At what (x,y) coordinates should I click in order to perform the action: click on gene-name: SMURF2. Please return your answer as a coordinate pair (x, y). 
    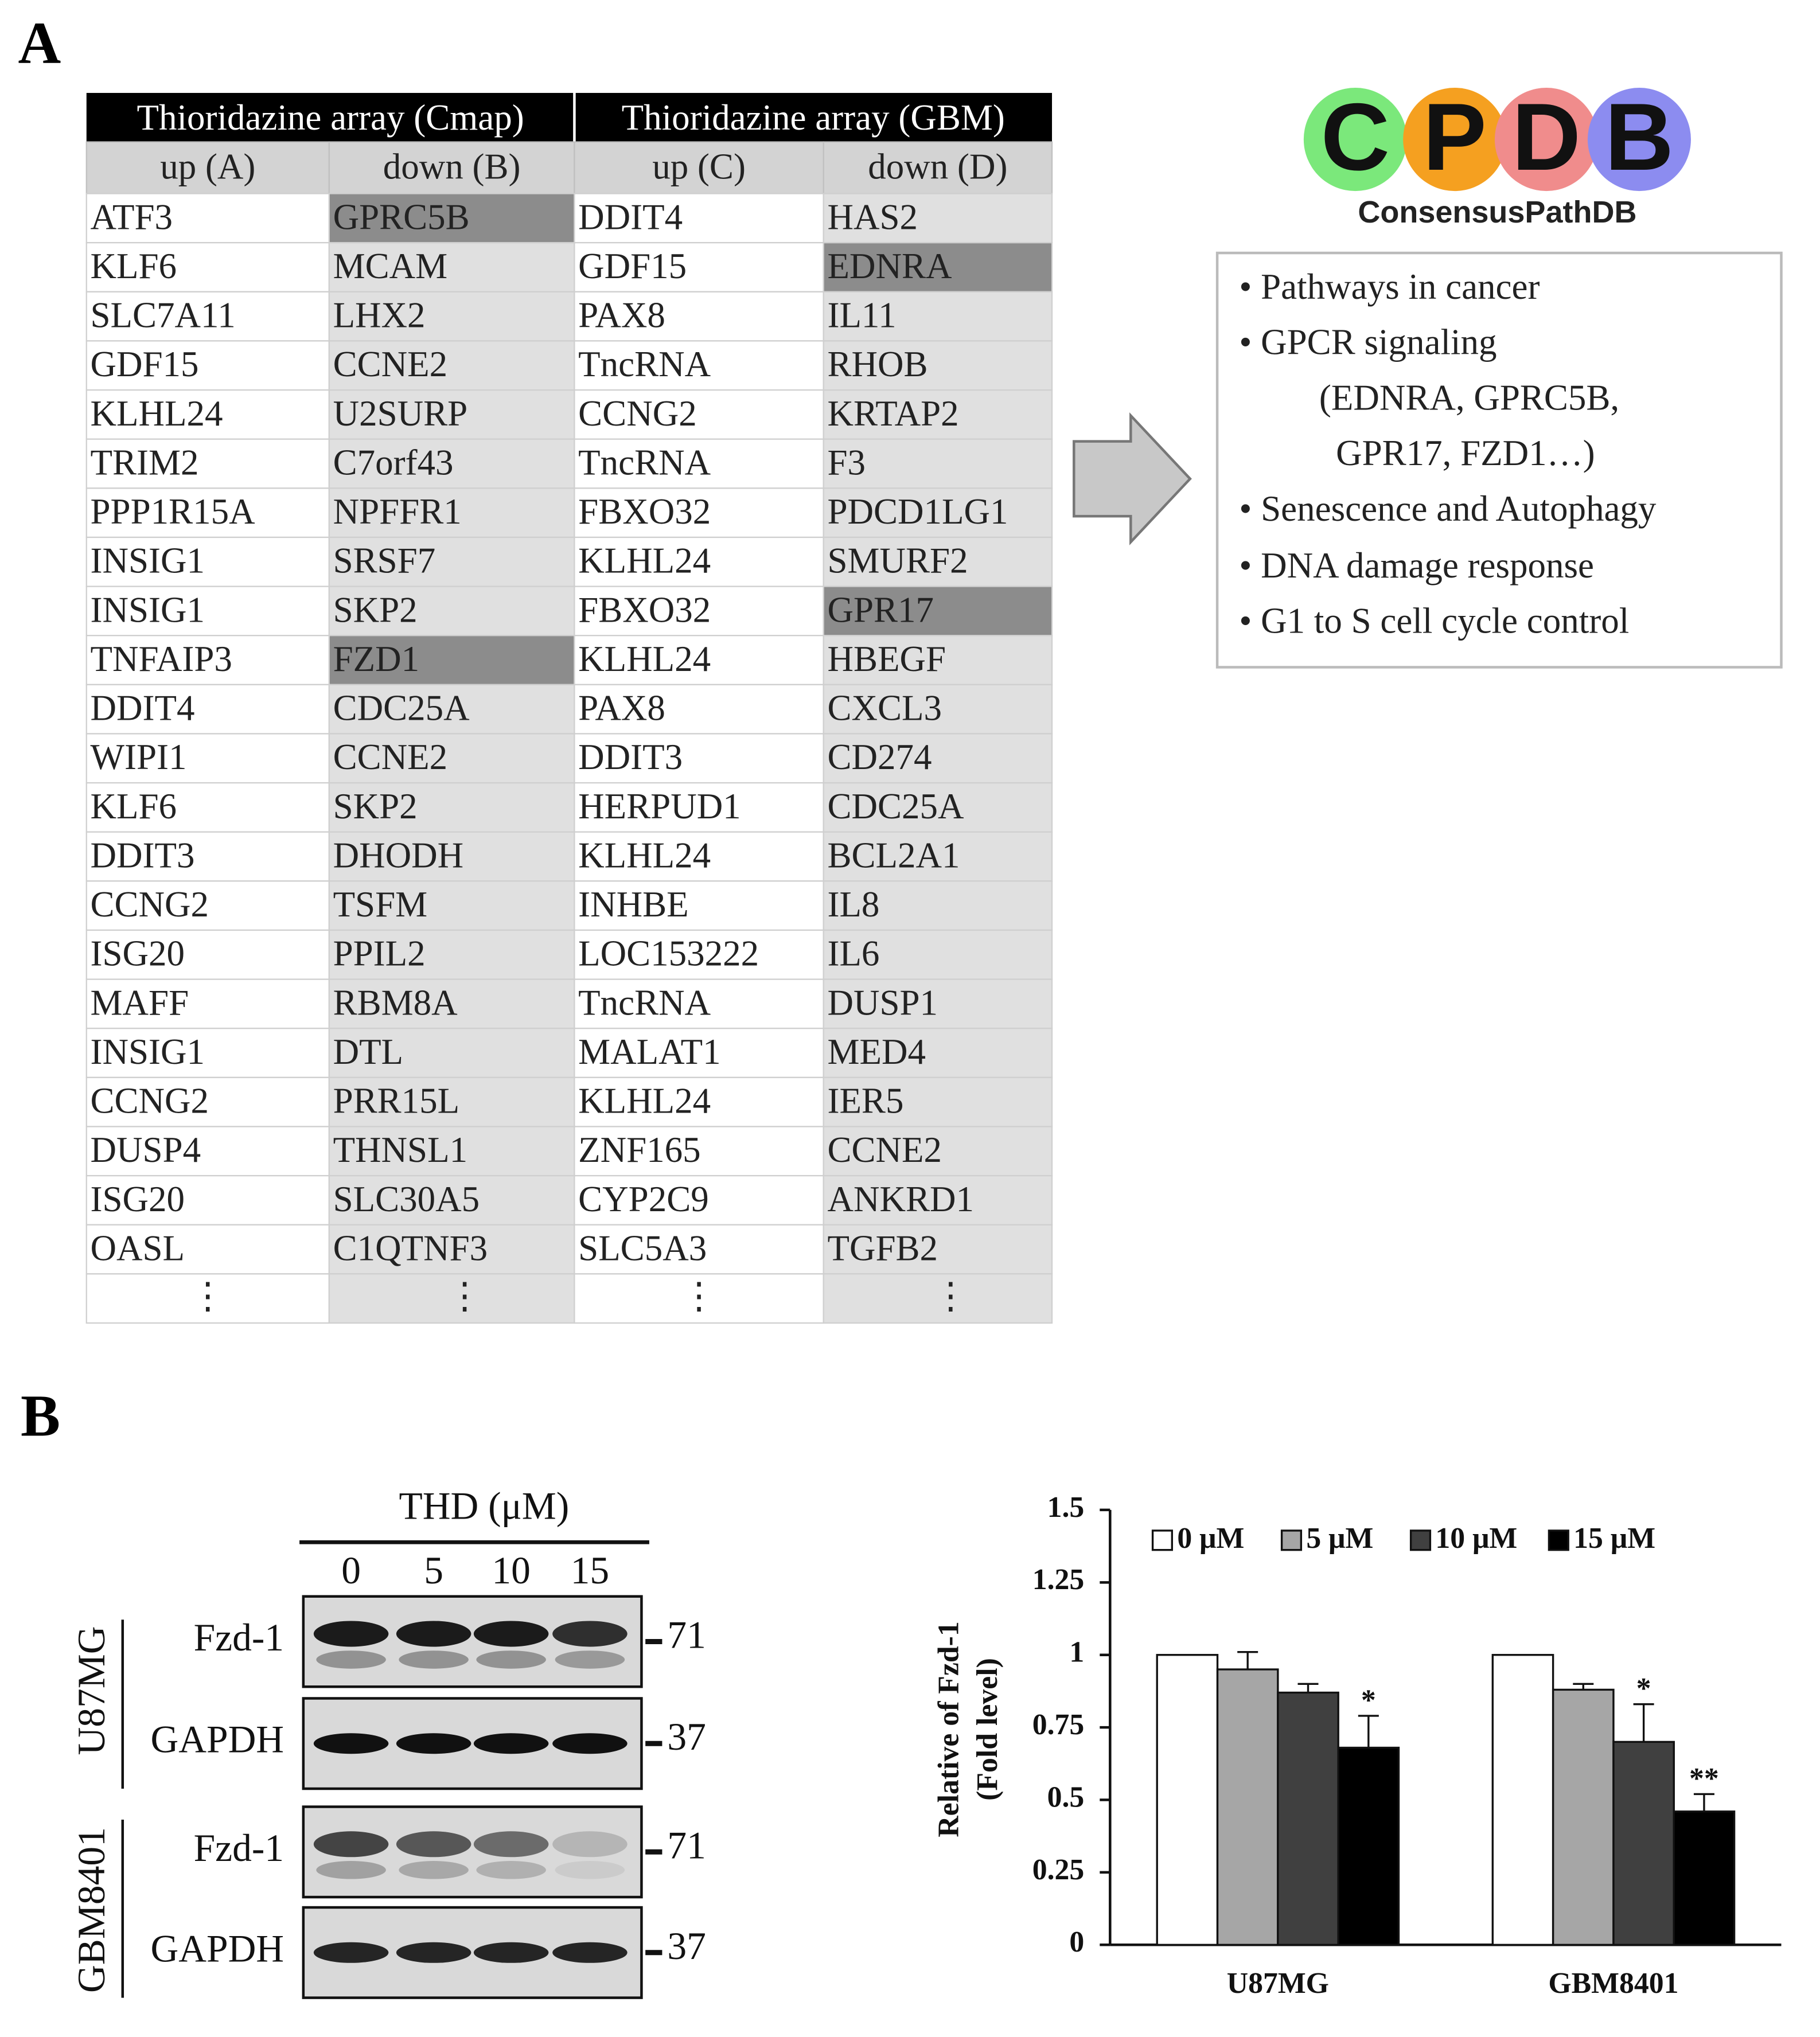
    Looking at the image, I should click on (897, 561).